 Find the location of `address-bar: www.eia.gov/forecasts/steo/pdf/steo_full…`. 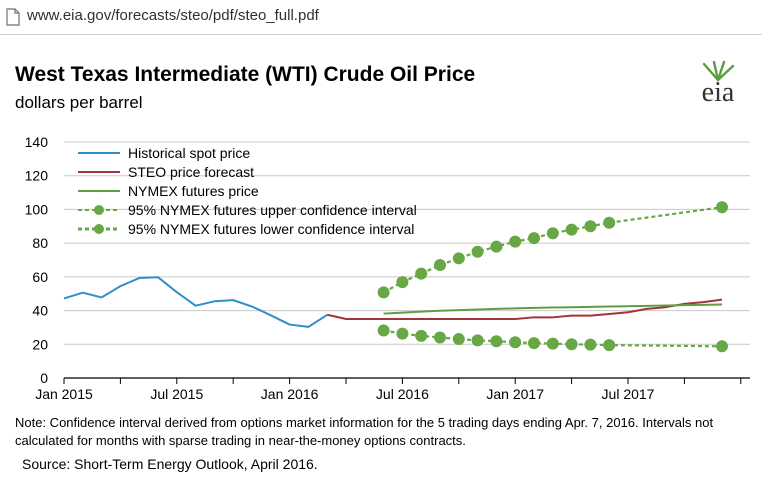

address-bar: www.eia.gov/forecasts/steo/pdf/steo_full… is located at coordinates (381, 17).